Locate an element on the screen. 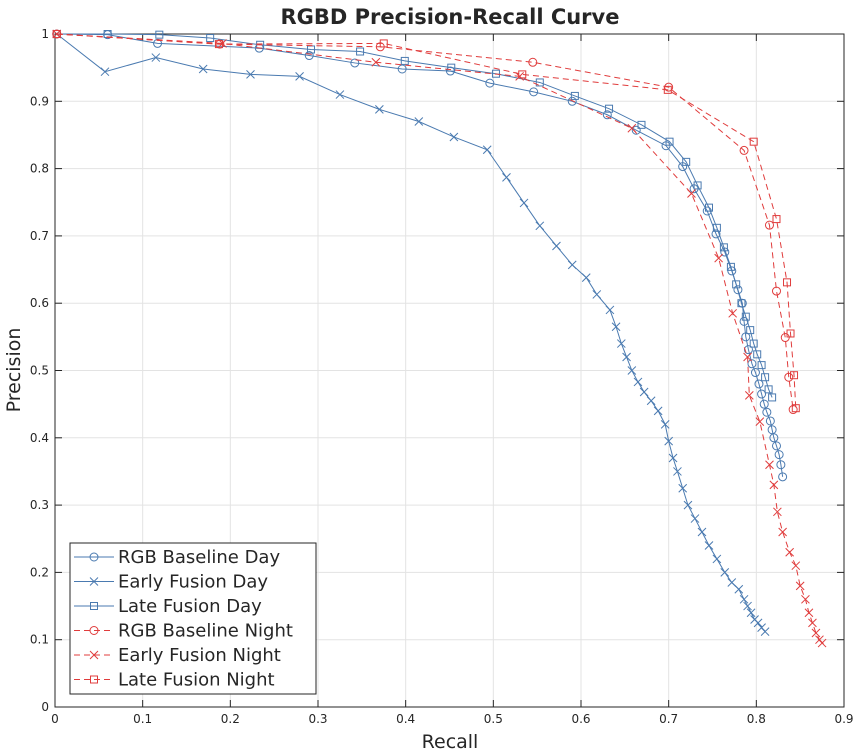  y-tick-label: 0.8 is located at coordinates (39, 169).